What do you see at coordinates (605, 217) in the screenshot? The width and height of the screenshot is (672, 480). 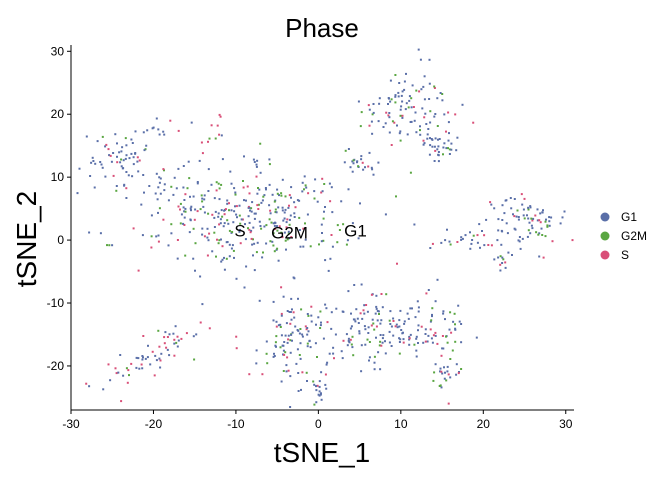 I see `legend-key-g1` at bounding box center [605, 217].